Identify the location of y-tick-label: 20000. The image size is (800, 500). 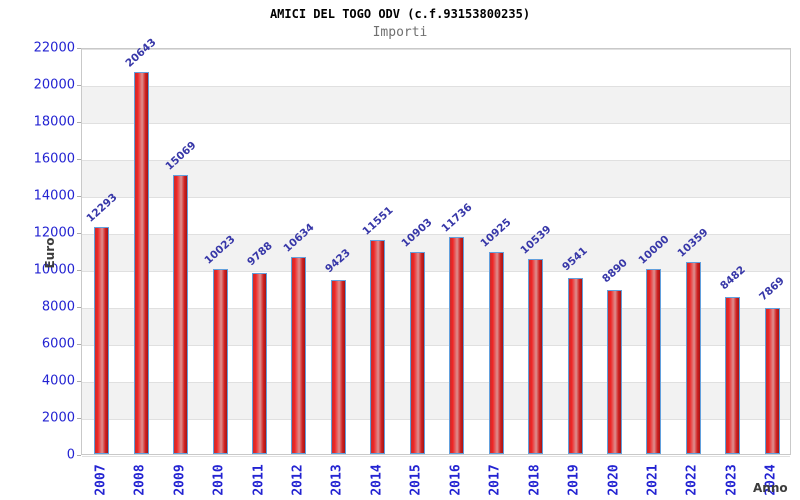
(54, 85).